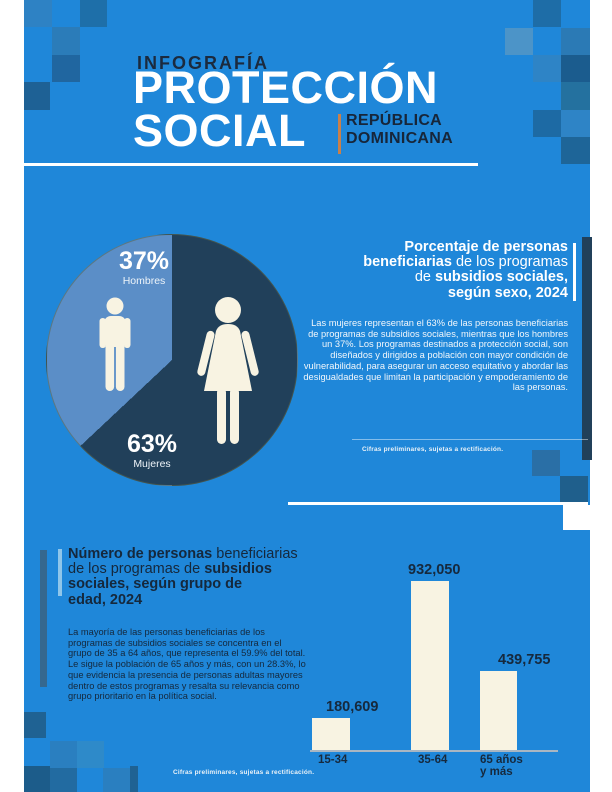  I want to click on region-separator-bar, so click(339, 134).